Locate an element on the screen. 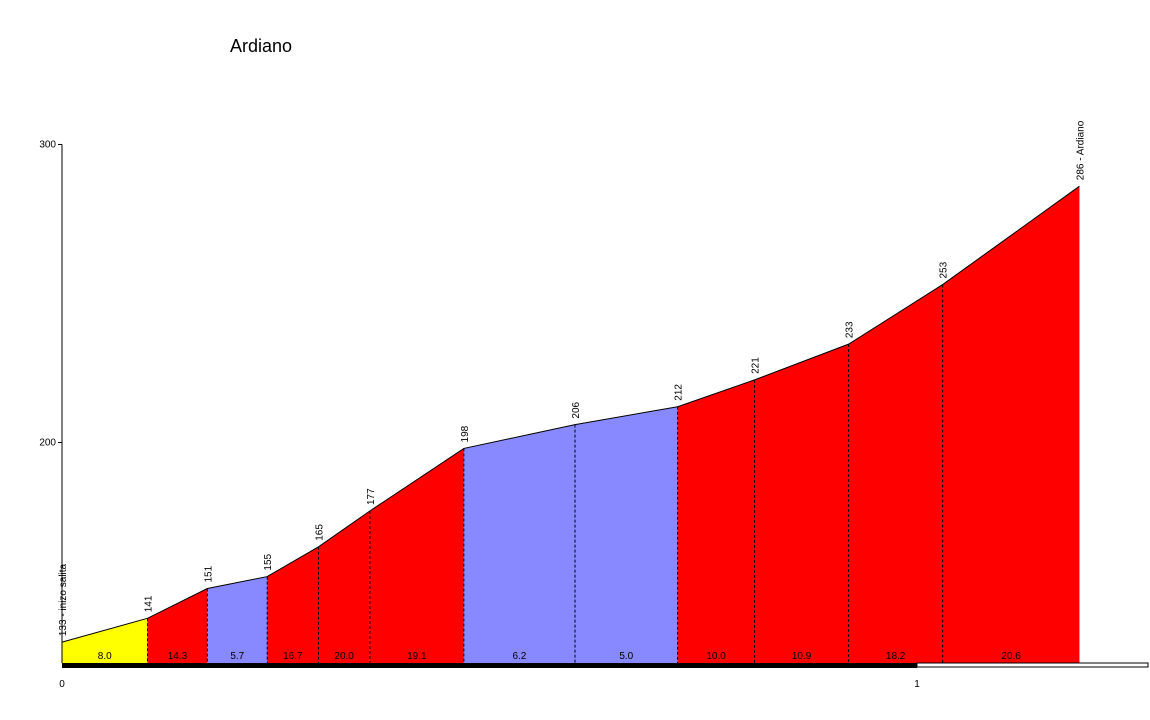 The width and height of the screenshot is (1150, 720). segment-gradient-label: 16.7 is located at coordinates (293, 656).